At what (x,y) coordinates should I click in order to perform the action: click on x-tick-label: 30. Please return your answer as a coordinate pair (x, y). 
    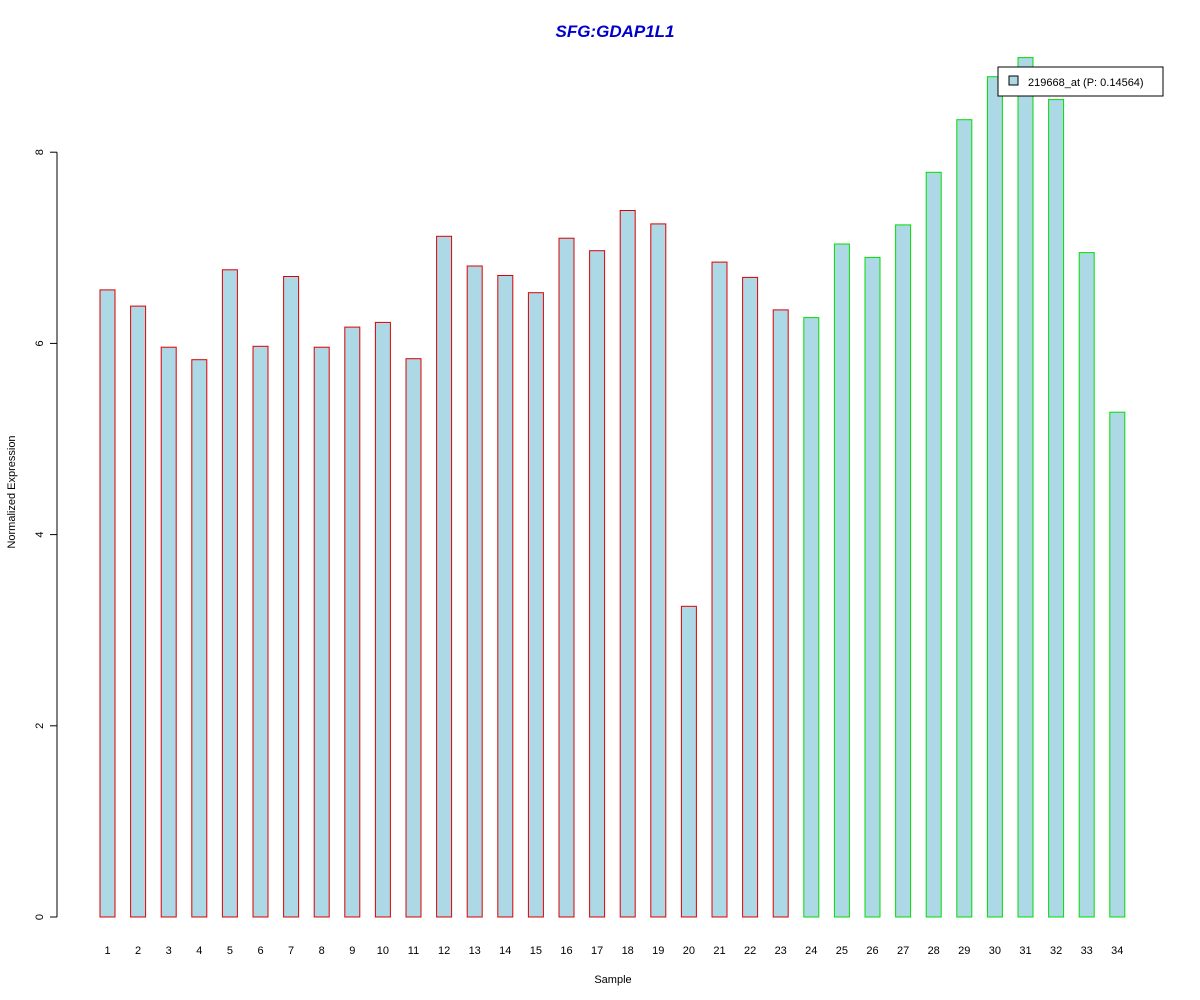
    Looking at the image, I should click on (995, 951).